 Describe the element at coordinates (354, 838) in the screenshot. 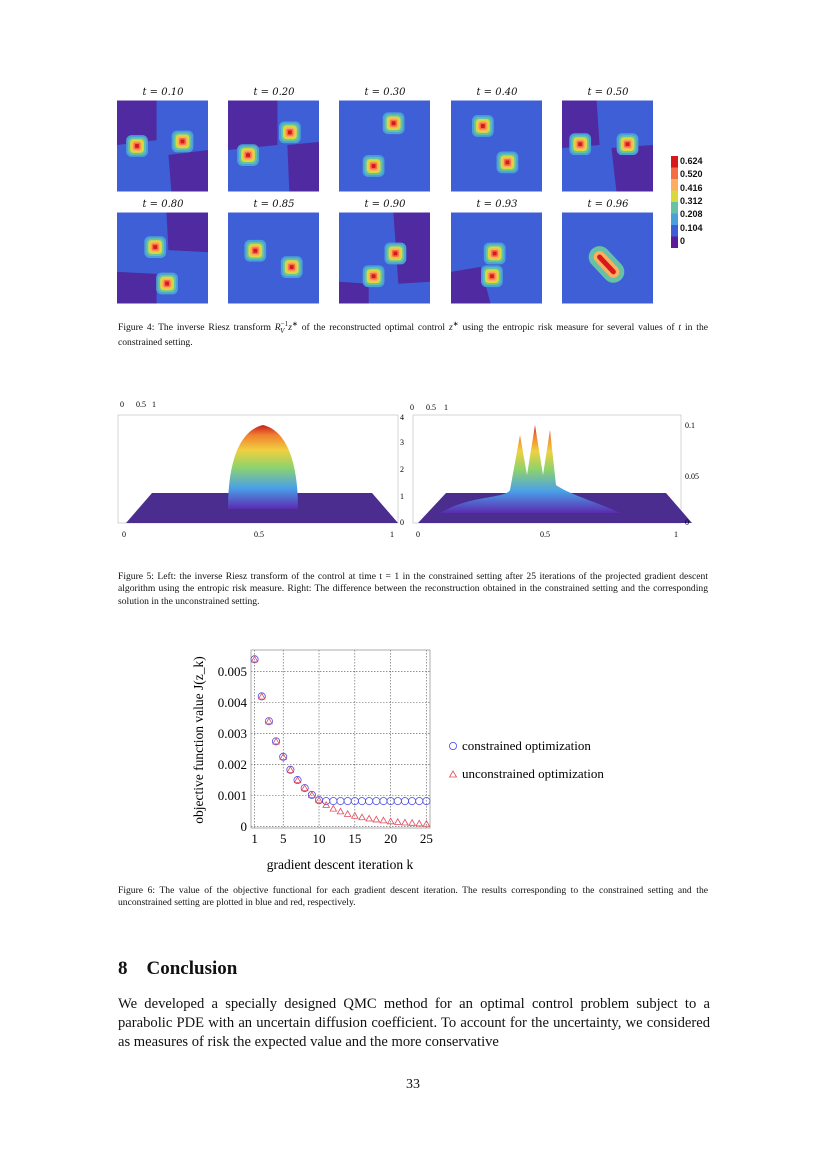

I see `x-tick-label: 15` at that location.